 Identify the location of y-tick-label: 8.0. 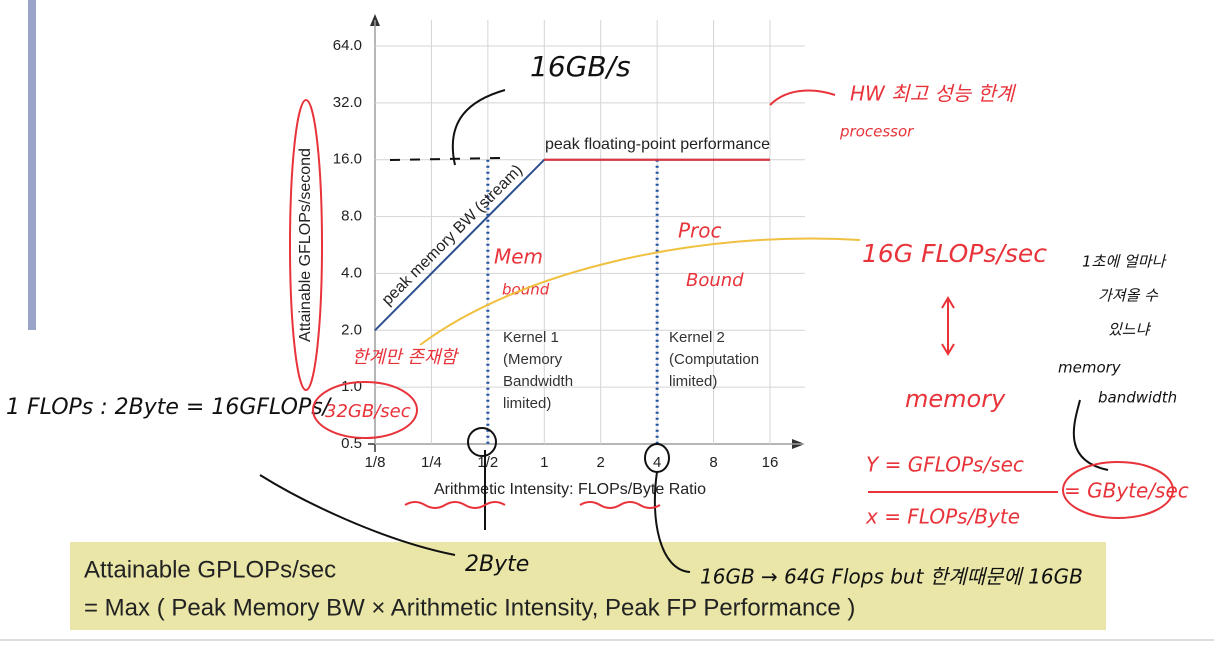
(351, 216).